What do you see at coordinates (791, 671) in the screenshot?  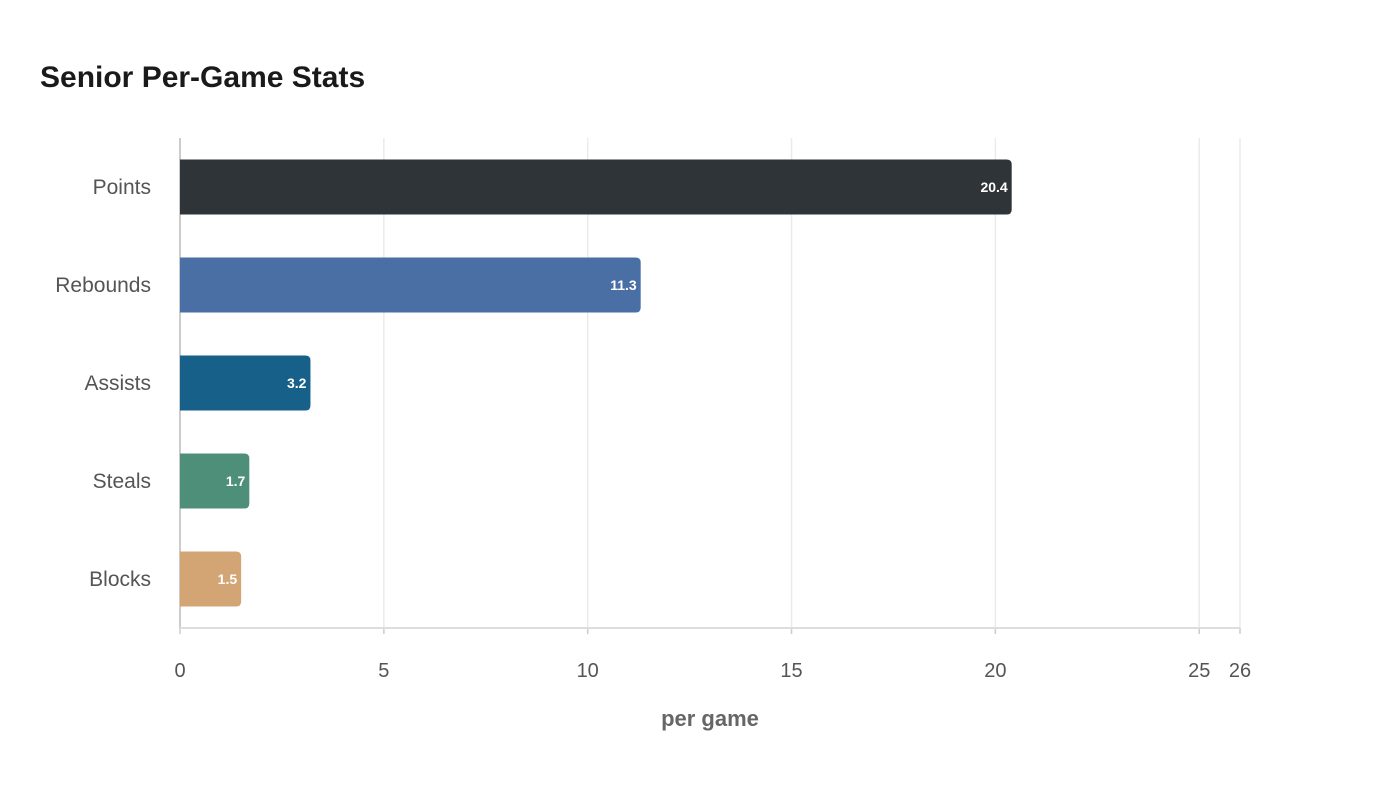 I see `x-tick-label: 15` at bounding box center [791, 671].